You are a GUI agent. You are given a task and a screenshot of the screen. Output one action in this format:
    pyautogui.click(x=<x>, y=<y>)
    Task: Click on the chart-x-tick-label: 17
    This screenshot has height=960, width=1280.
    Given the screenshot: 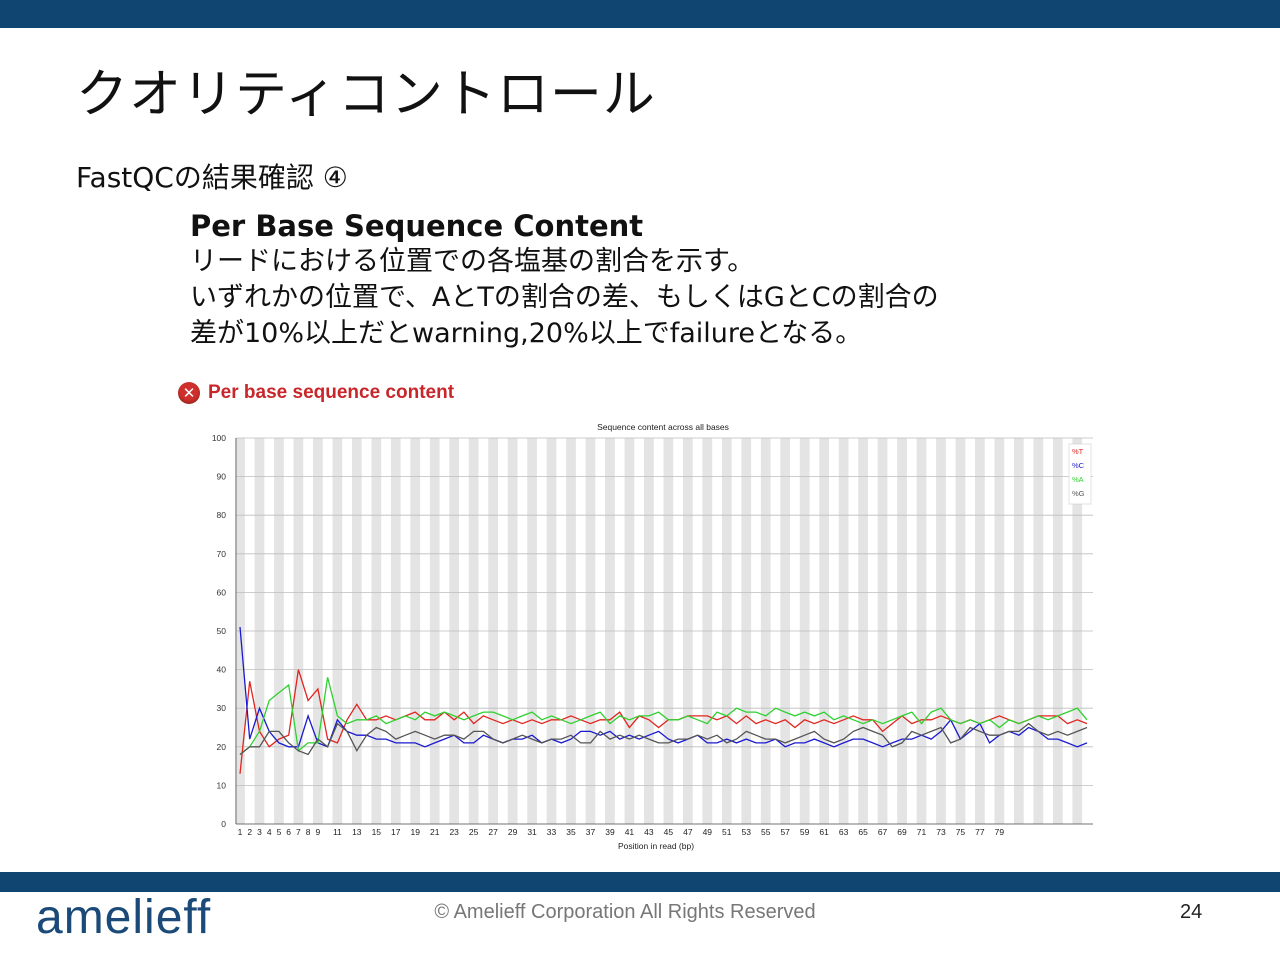 What is the action you would take?
    pyautogui.click(x=396, y=832)
    